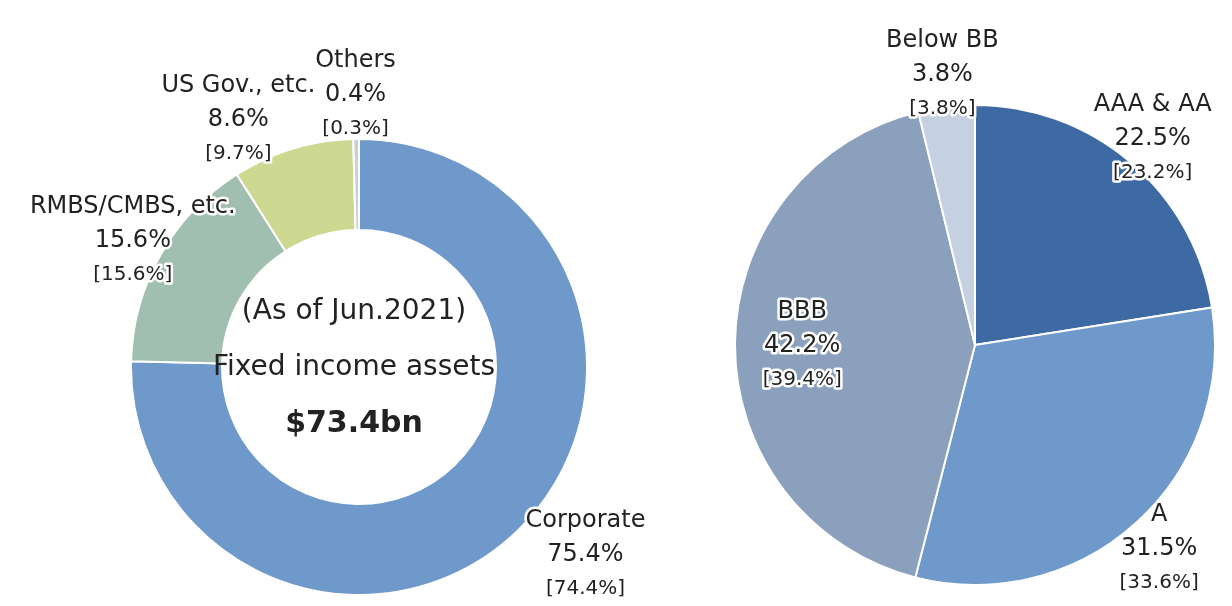  What do you see at coordinates (238, 152) in the screenshot?
I see `text: [9.7%]` at bounding box center [238, 152].